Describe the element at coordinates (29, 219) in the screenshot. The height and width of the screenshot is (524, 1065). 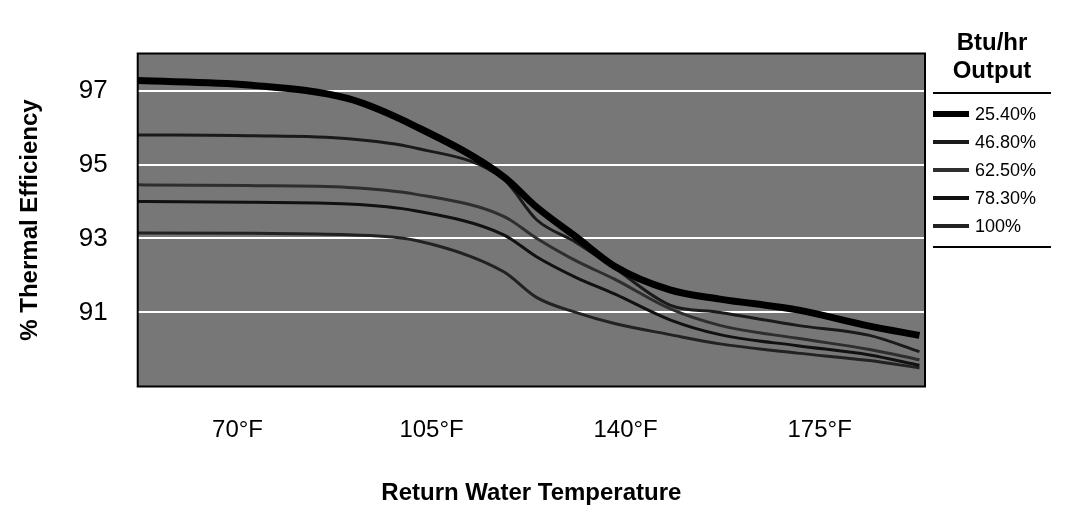
I see `y-axis-title: % Thermal Efficiency` at that location.